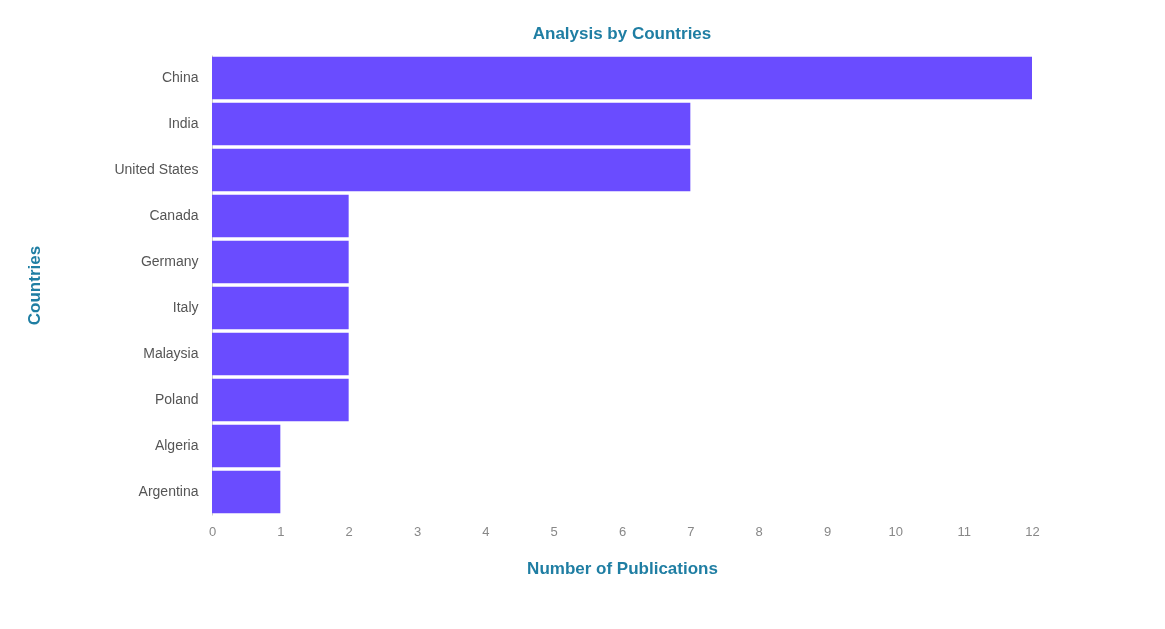 The height and width of the screenshot is (629, 1165). I want to click on x-tick-label: 11, so click(964, 531).